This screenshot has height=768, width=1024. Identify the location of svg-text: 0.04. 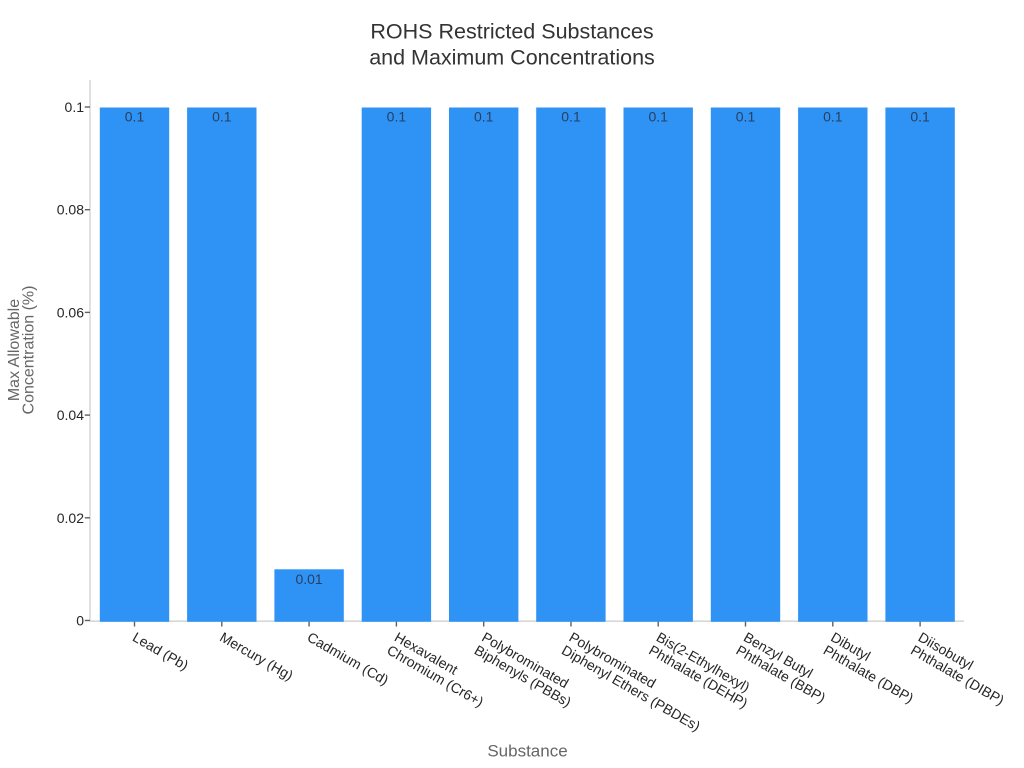
(70, 415).